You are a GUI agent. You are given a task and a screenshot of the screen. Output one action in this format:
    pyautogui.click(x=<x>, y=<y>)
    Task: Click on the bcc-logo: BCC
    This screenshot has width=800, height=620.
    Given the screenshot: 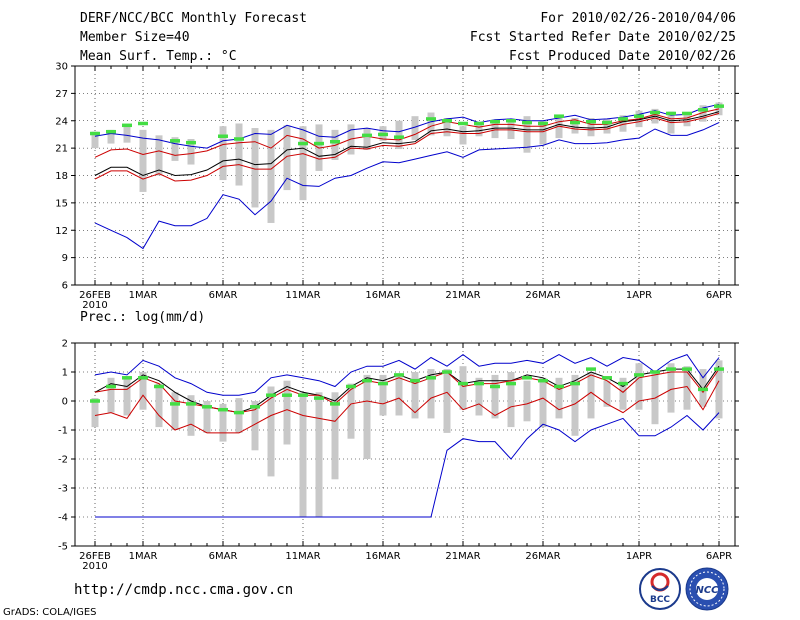 What is the action you would take?
    pyautogui.click(x=660, y=589)
    